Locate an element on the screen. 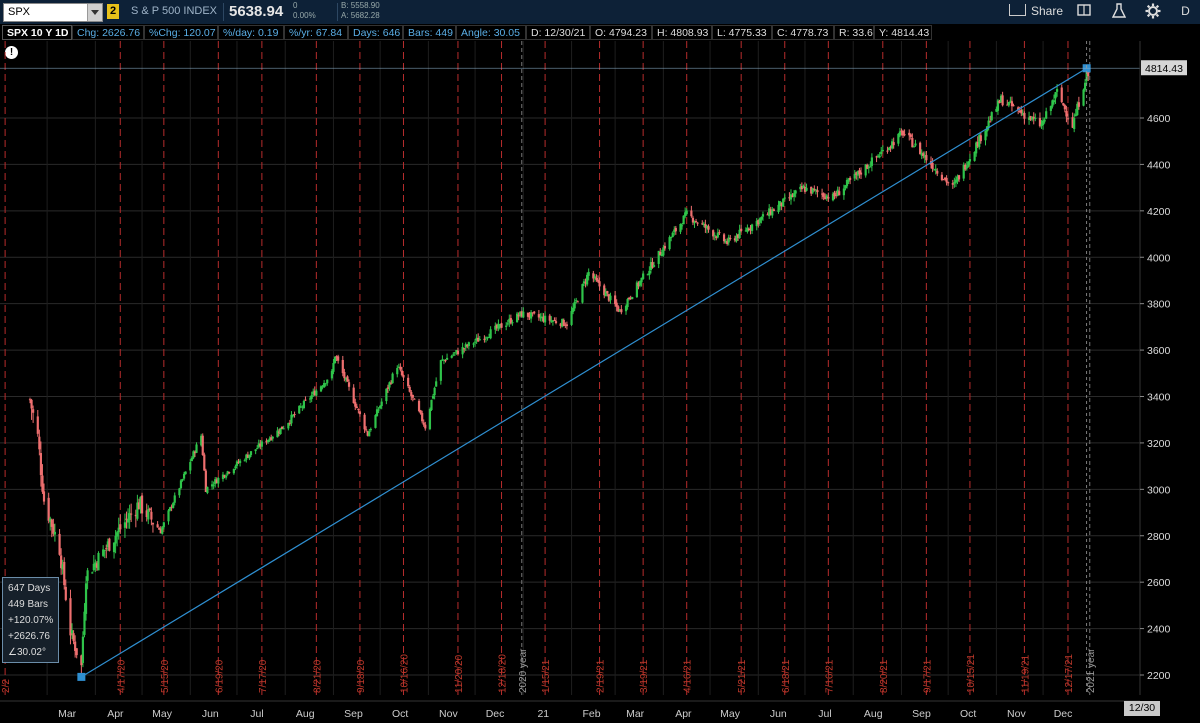 The height and width of the screenshot is (723, 1200). share-label: Share is located at coordinates (1047, 11).